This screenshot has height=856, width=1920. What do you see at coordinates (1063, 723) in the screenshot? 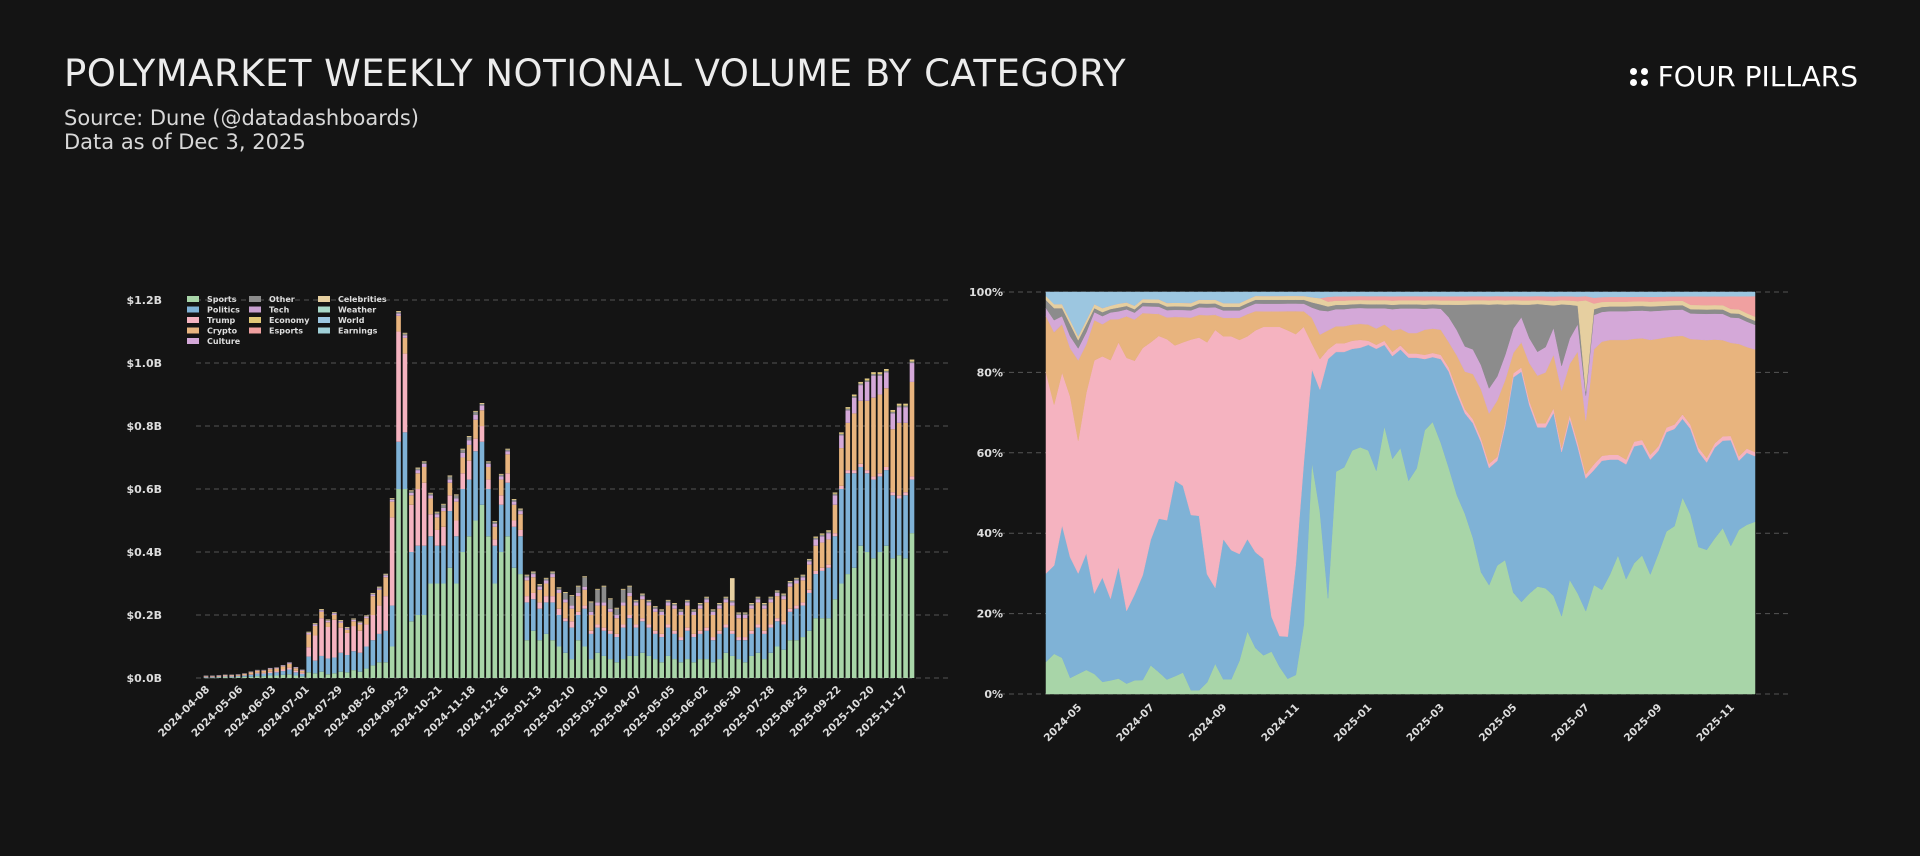
I see `area-x-tick-label: 2024-05` at bounding box center [1063, 723].